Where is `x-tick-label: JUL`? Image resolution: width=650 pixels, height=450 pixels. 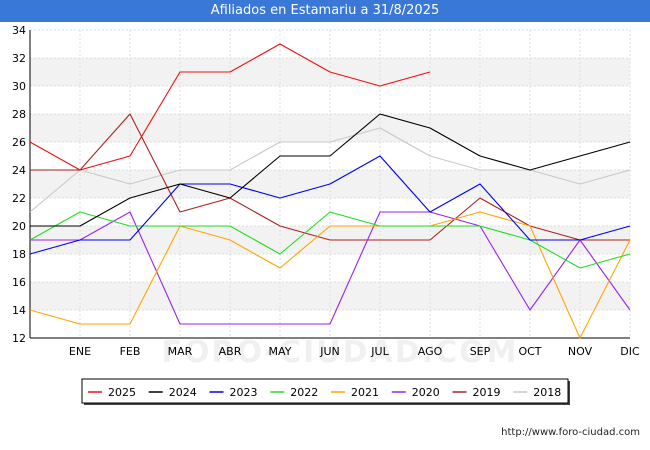
x-tick-label: JUL is located at coordinates (379, 351).